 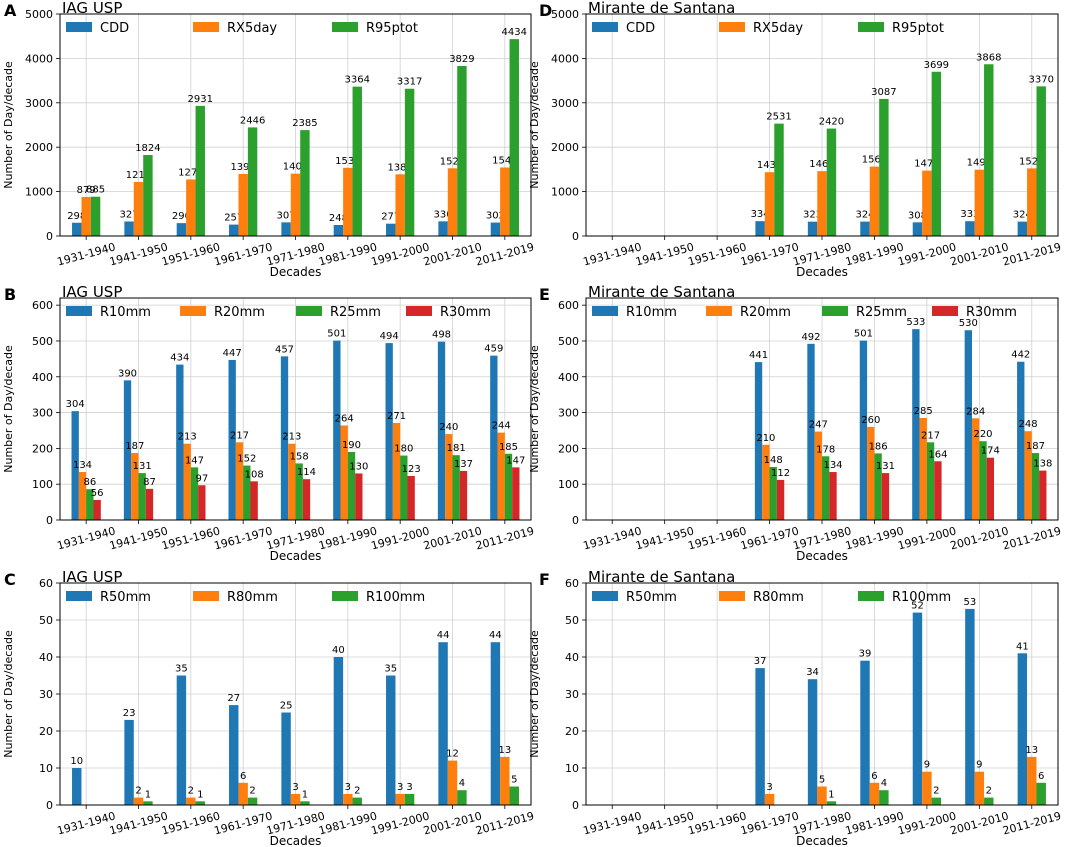 What do you see at coordinates (10, 579) in the screenshot?
I see `panel-letter: C` at bounding box center [10, 579].